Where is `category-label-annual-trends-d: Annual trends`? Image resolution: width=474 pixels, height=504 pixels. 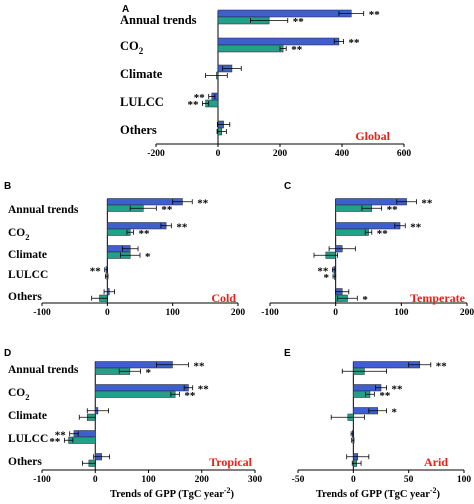
category-label-annual-trends-d: Annual trends is located at coordinates (43, 370).